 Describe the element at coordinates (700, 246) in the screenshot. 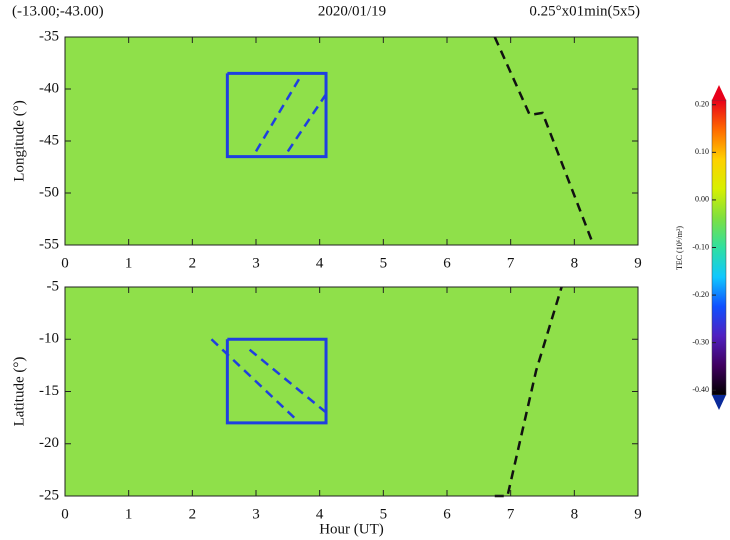

I see `colorbar-tick-label: -0.10` at that location.